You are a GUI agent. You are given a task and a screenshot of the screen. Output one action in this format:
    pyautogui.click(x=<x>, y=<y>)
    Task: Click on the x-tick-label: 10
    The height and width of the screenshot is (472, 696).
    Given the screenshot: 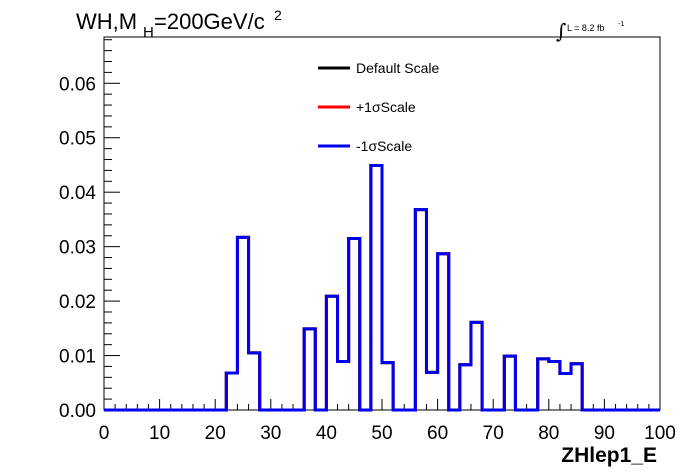 What is the action you would take?
    pyautogui.click(x=159, y=433)
    